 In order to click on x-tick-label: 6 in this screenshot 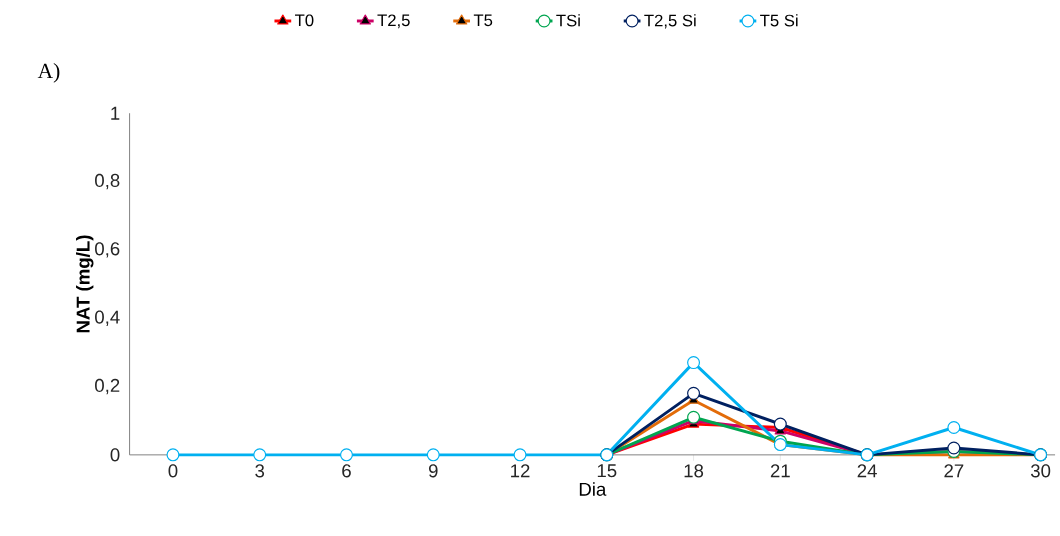, I will do `click(346, 471)`.